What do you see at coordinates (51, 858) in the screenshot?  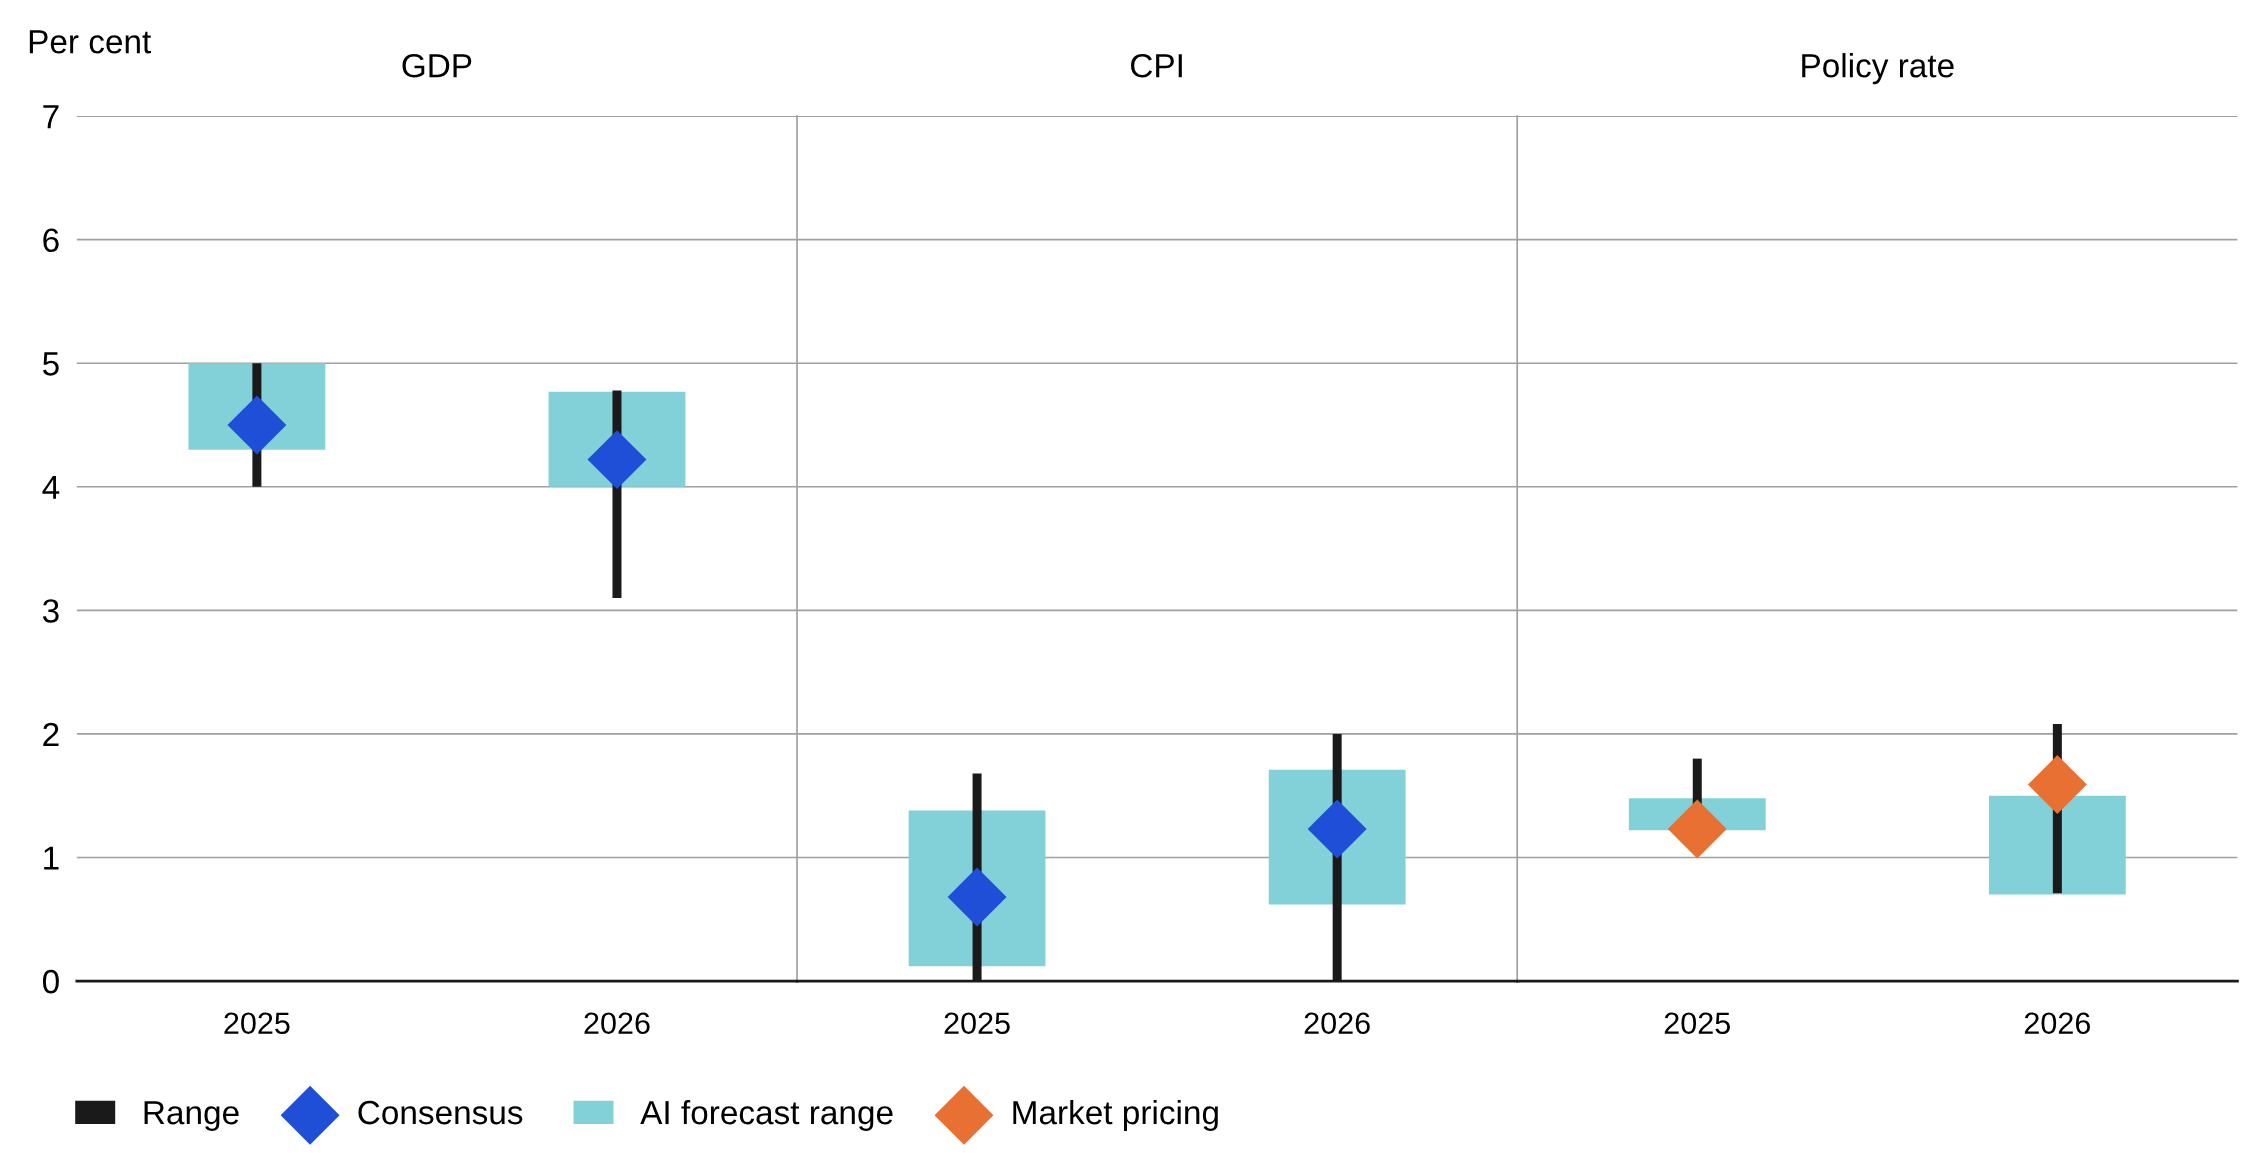 I see `y-tick-label: 1` at bounding box center [51, 858].